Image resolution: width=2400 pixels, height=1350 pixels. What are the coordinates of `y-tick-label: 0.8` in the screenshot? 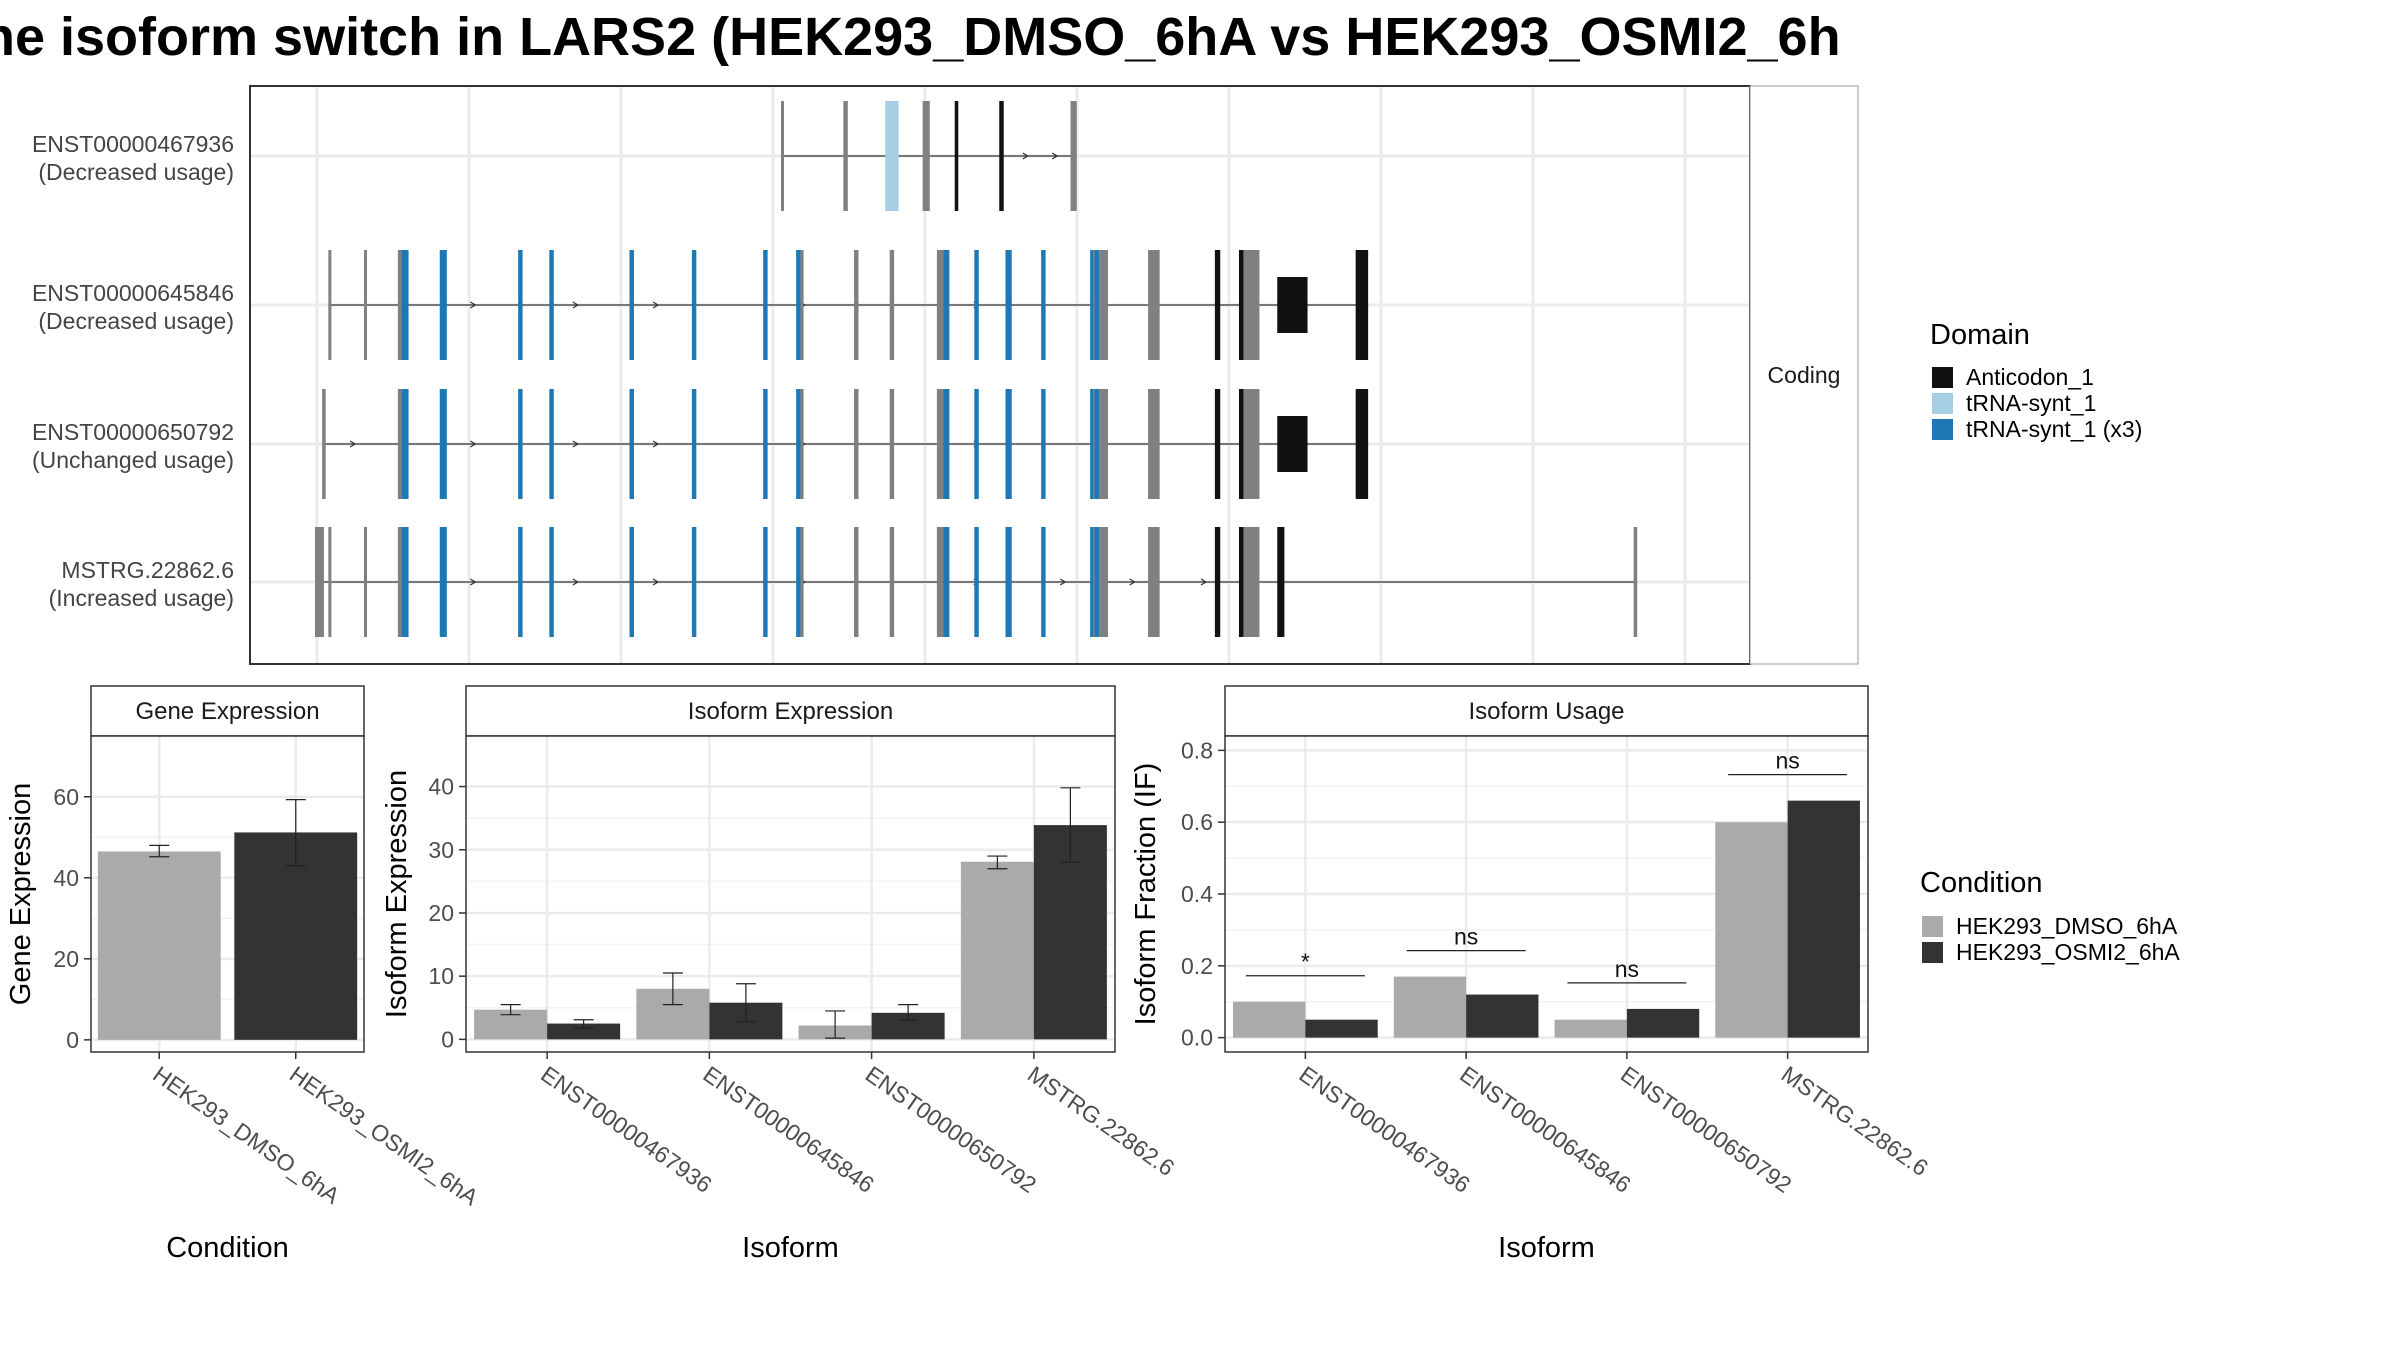 It's located at (1197, 750).